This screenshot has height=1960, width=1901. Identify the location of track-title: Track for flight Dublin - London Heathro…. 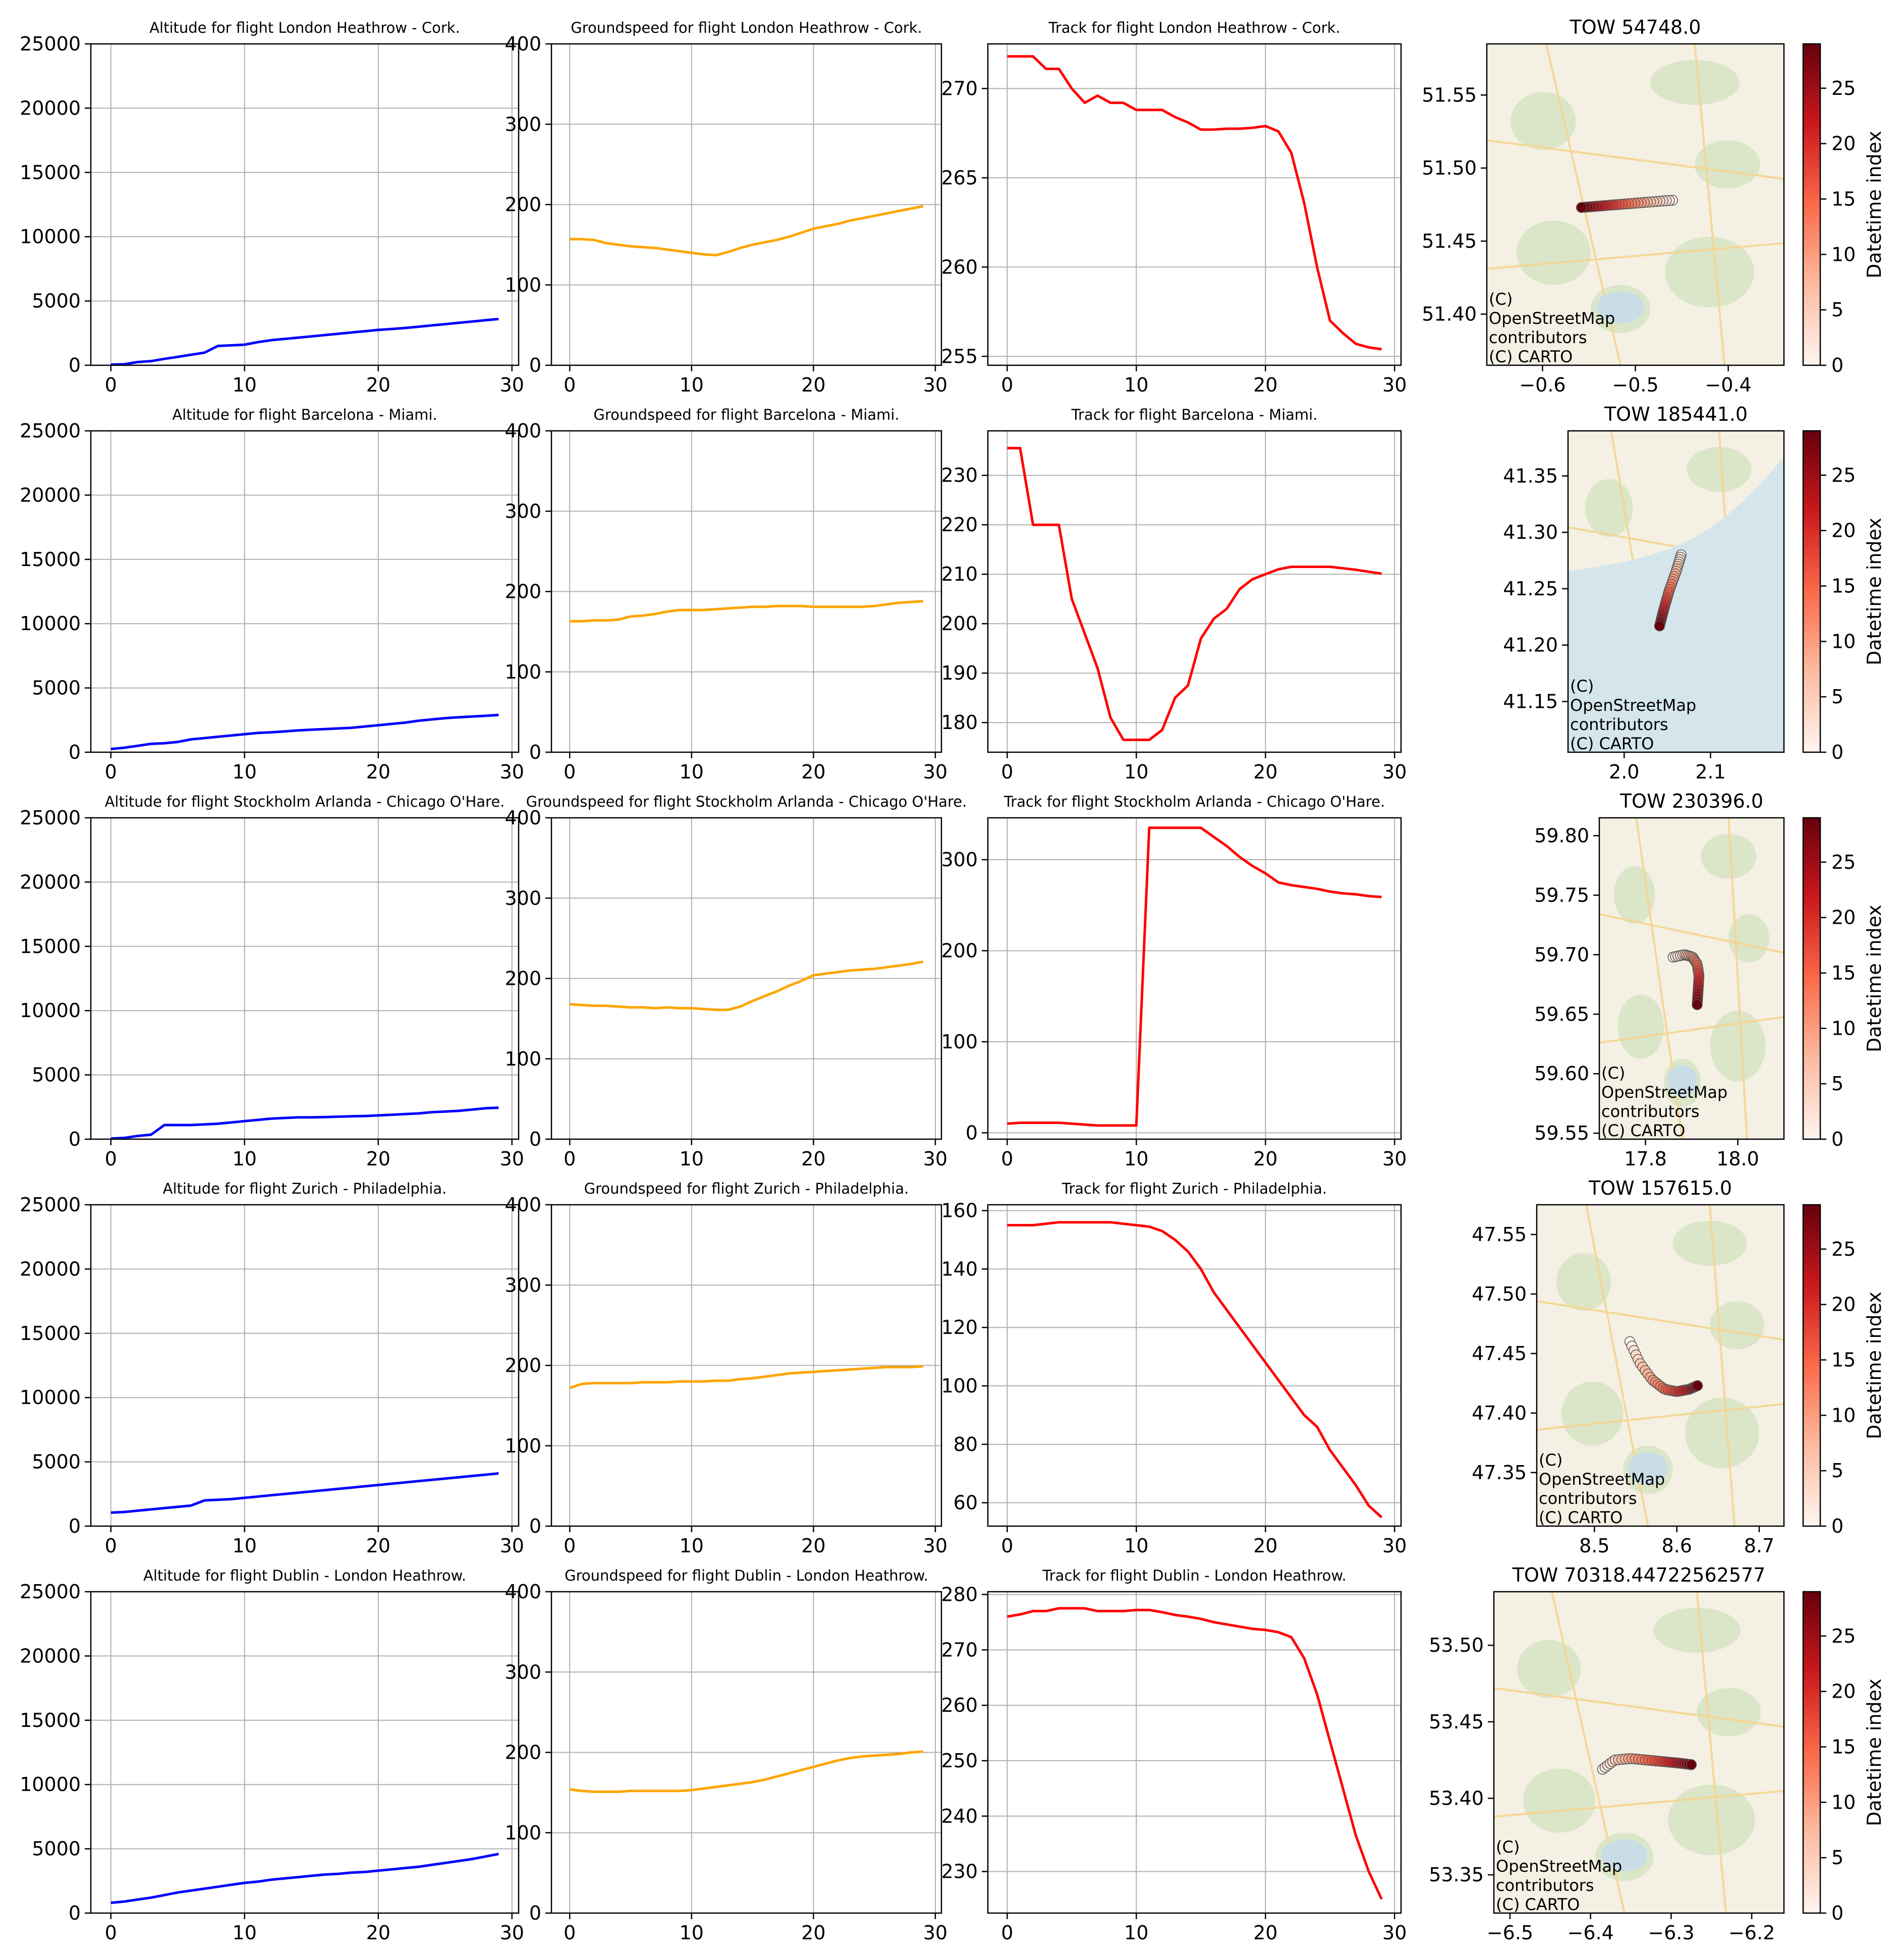
(1194, 1575).